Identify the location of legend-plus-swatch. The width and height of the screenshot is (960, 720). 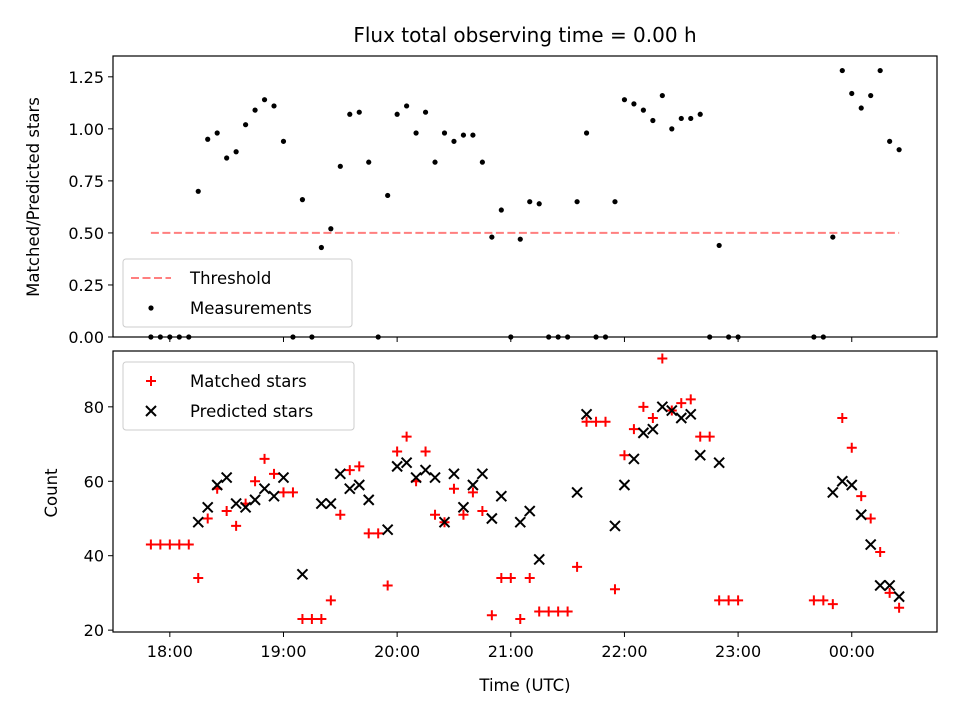
(151, 381).